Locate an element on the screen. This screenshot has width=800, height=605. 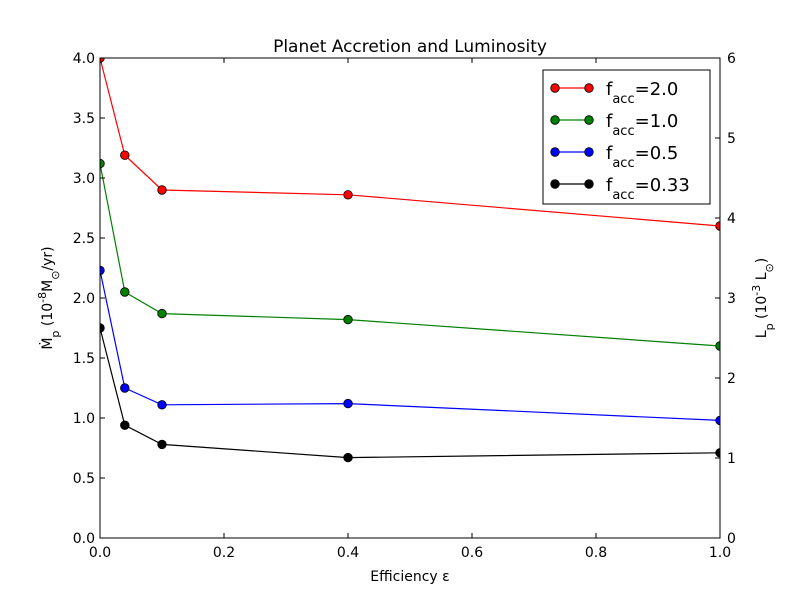
y-tick-label: 4.0 is located at coordinates (84, 59).